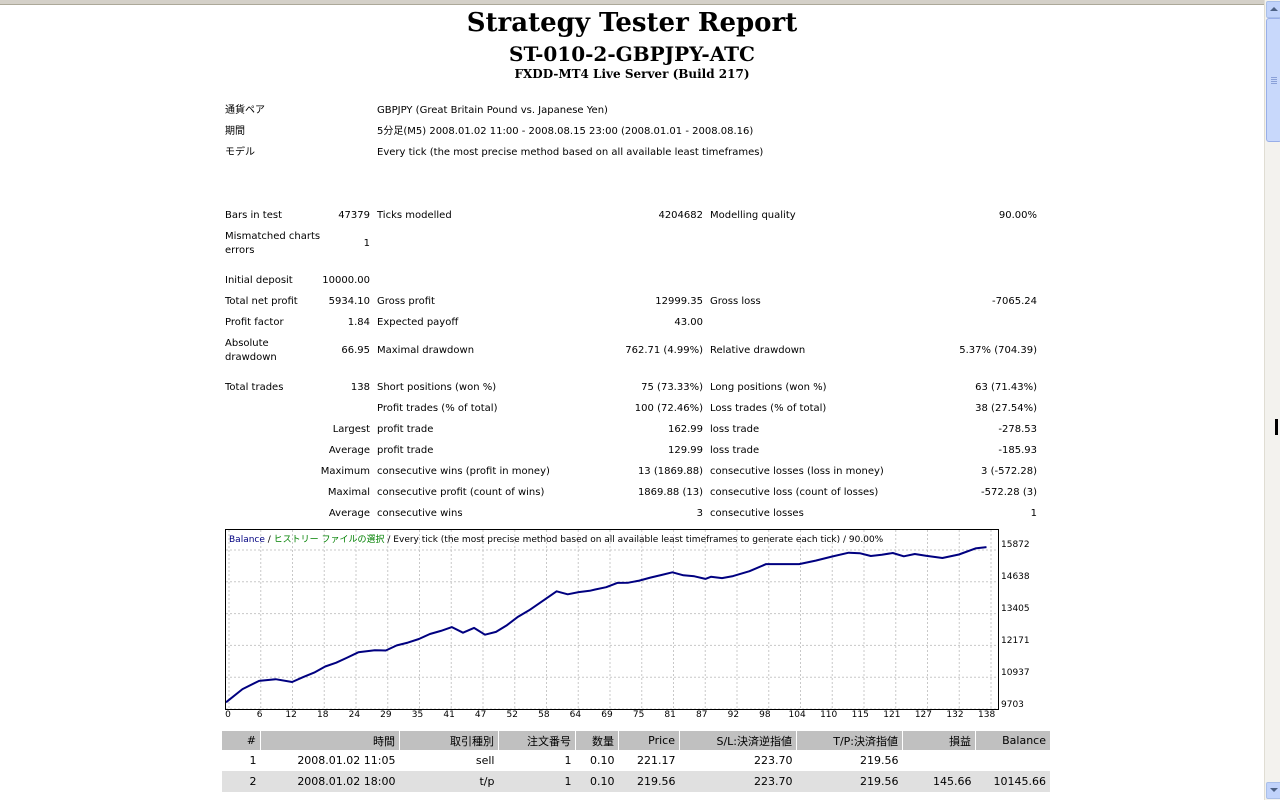 The image size is (1280, 800). Describe the element at coordinates (449, 781) in the screenshot. I see `cell-type: t/p` at that location.